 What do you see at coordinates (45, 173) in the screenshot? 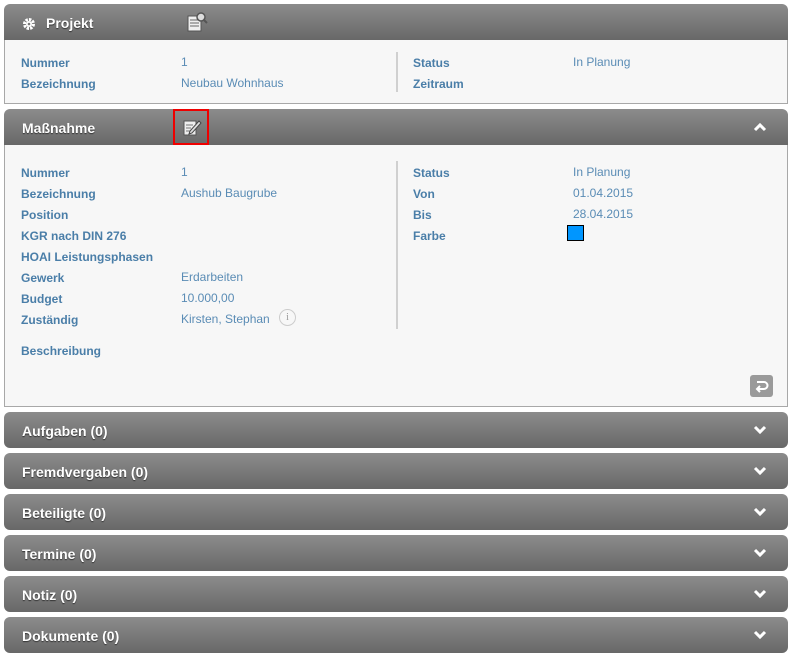
I see `label: Nummer` at bounding box center [45, 173].